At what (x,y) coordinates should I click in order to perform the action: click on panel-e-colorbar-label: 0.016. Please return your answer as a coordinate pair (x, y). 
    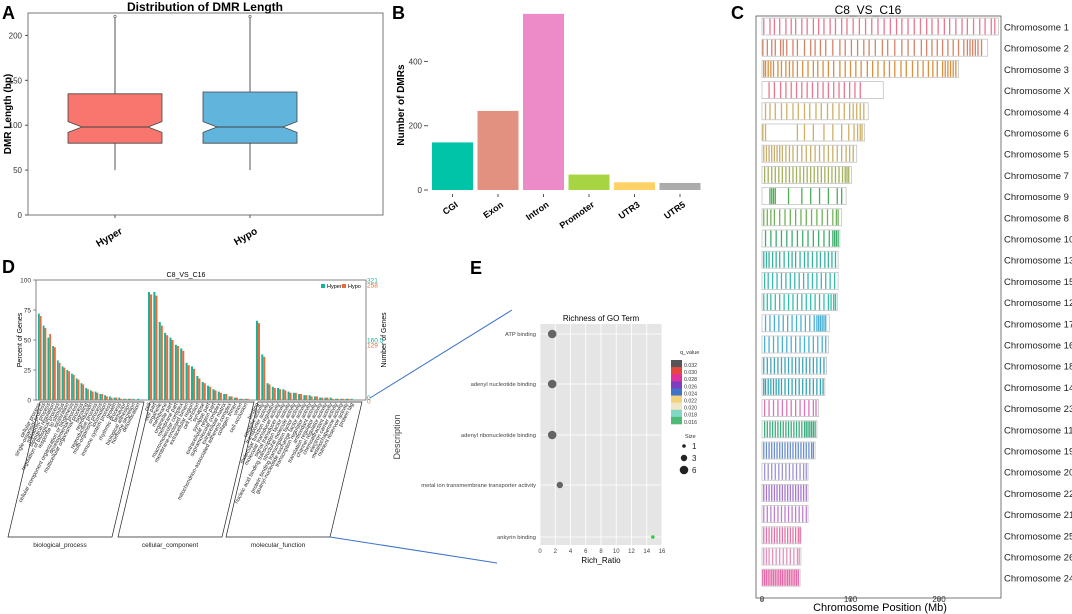
    Looking at the image, I should click on (690, 423).